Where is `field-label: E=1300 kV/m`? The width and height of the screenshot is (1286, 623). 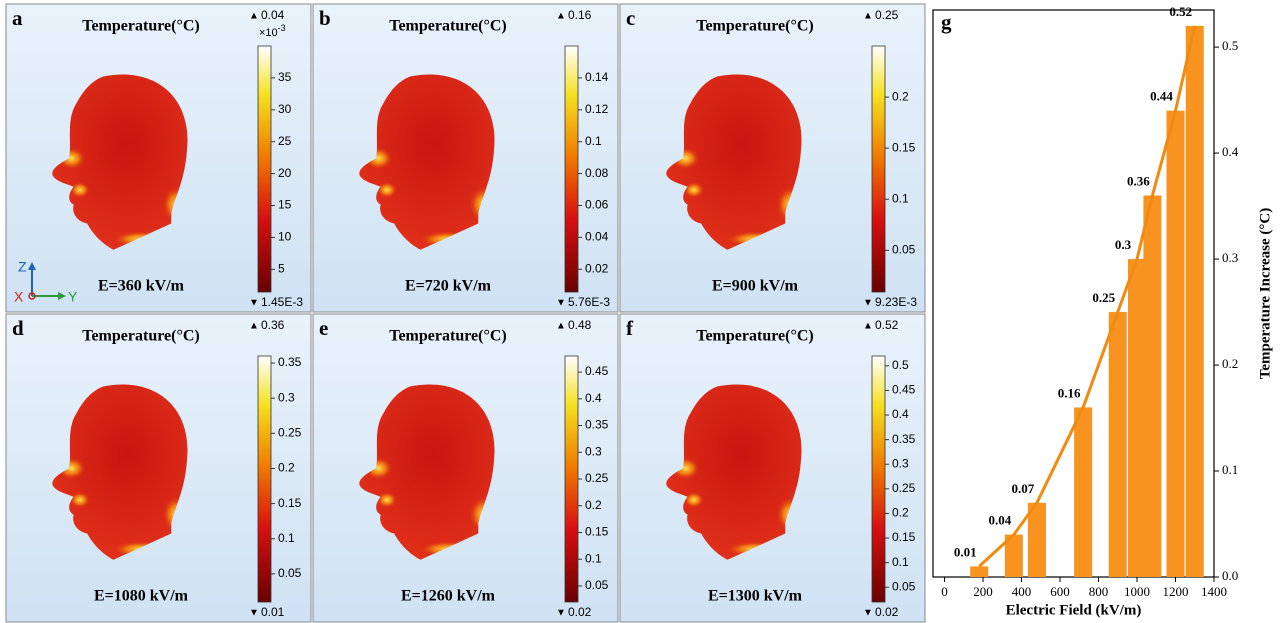 field-label: E=1300 kV/m is located at coordinates (755, 596).